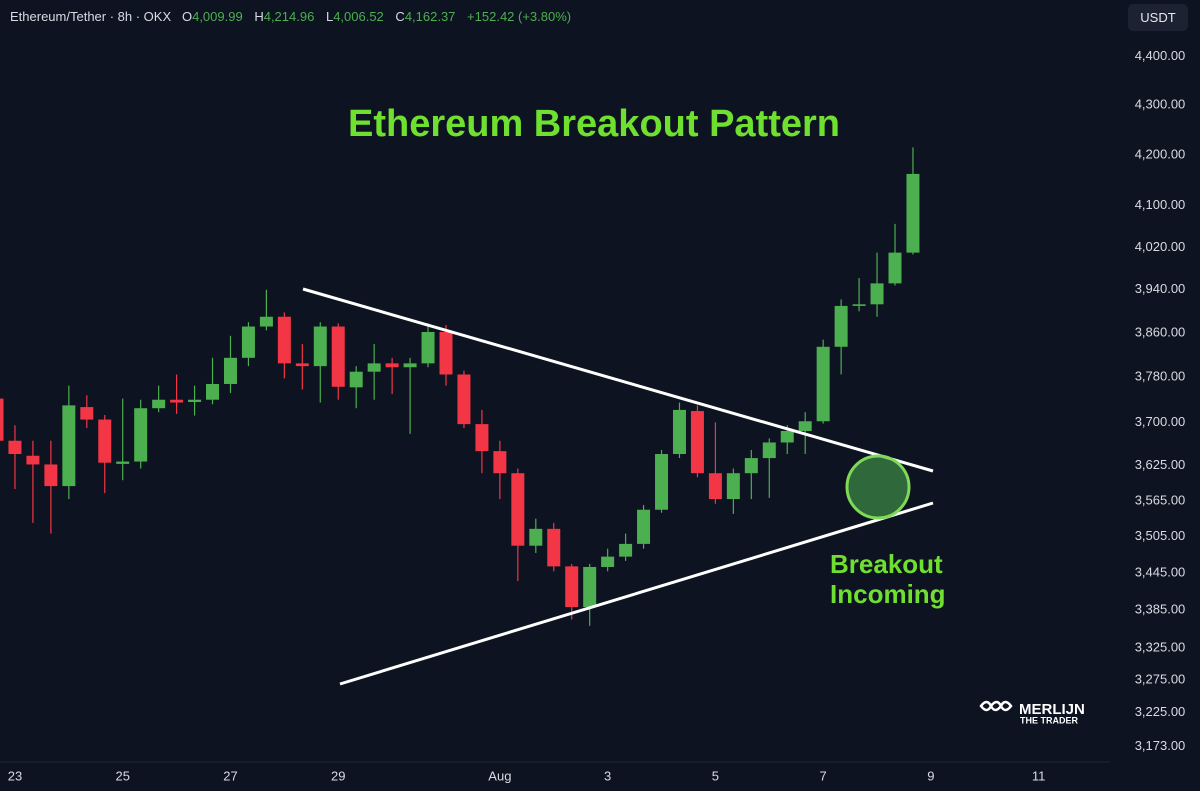  I want to click on logo-icon, so click(996, 706).